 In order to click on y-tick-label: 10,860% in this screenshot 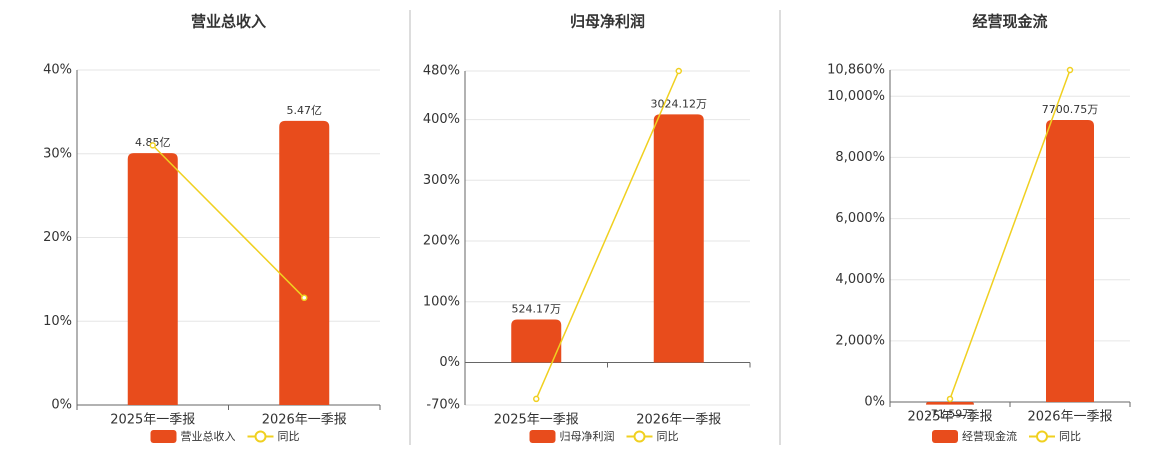, I will do `click(856, 70)`.